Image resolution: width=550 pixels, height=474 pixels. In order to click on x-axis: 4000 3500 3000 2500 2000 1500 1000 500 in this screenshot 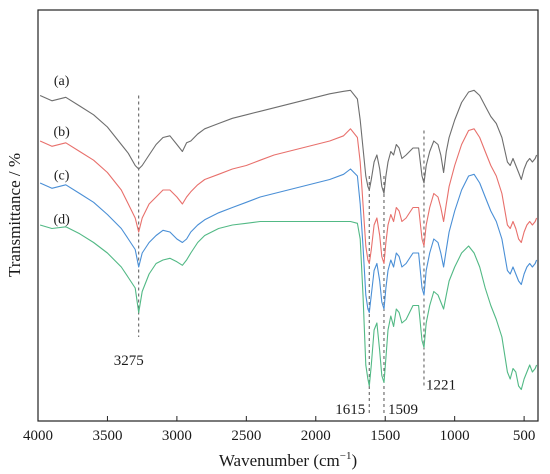, I will do `click(279, 430)`.